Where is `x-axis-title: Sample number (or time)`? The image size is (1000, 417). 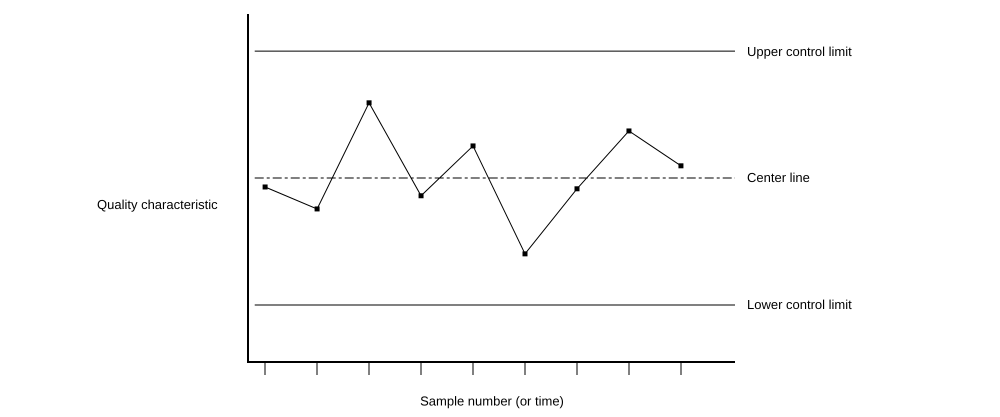
x-axis-title: Sample number (or time) is located at coordinates (492, 401).